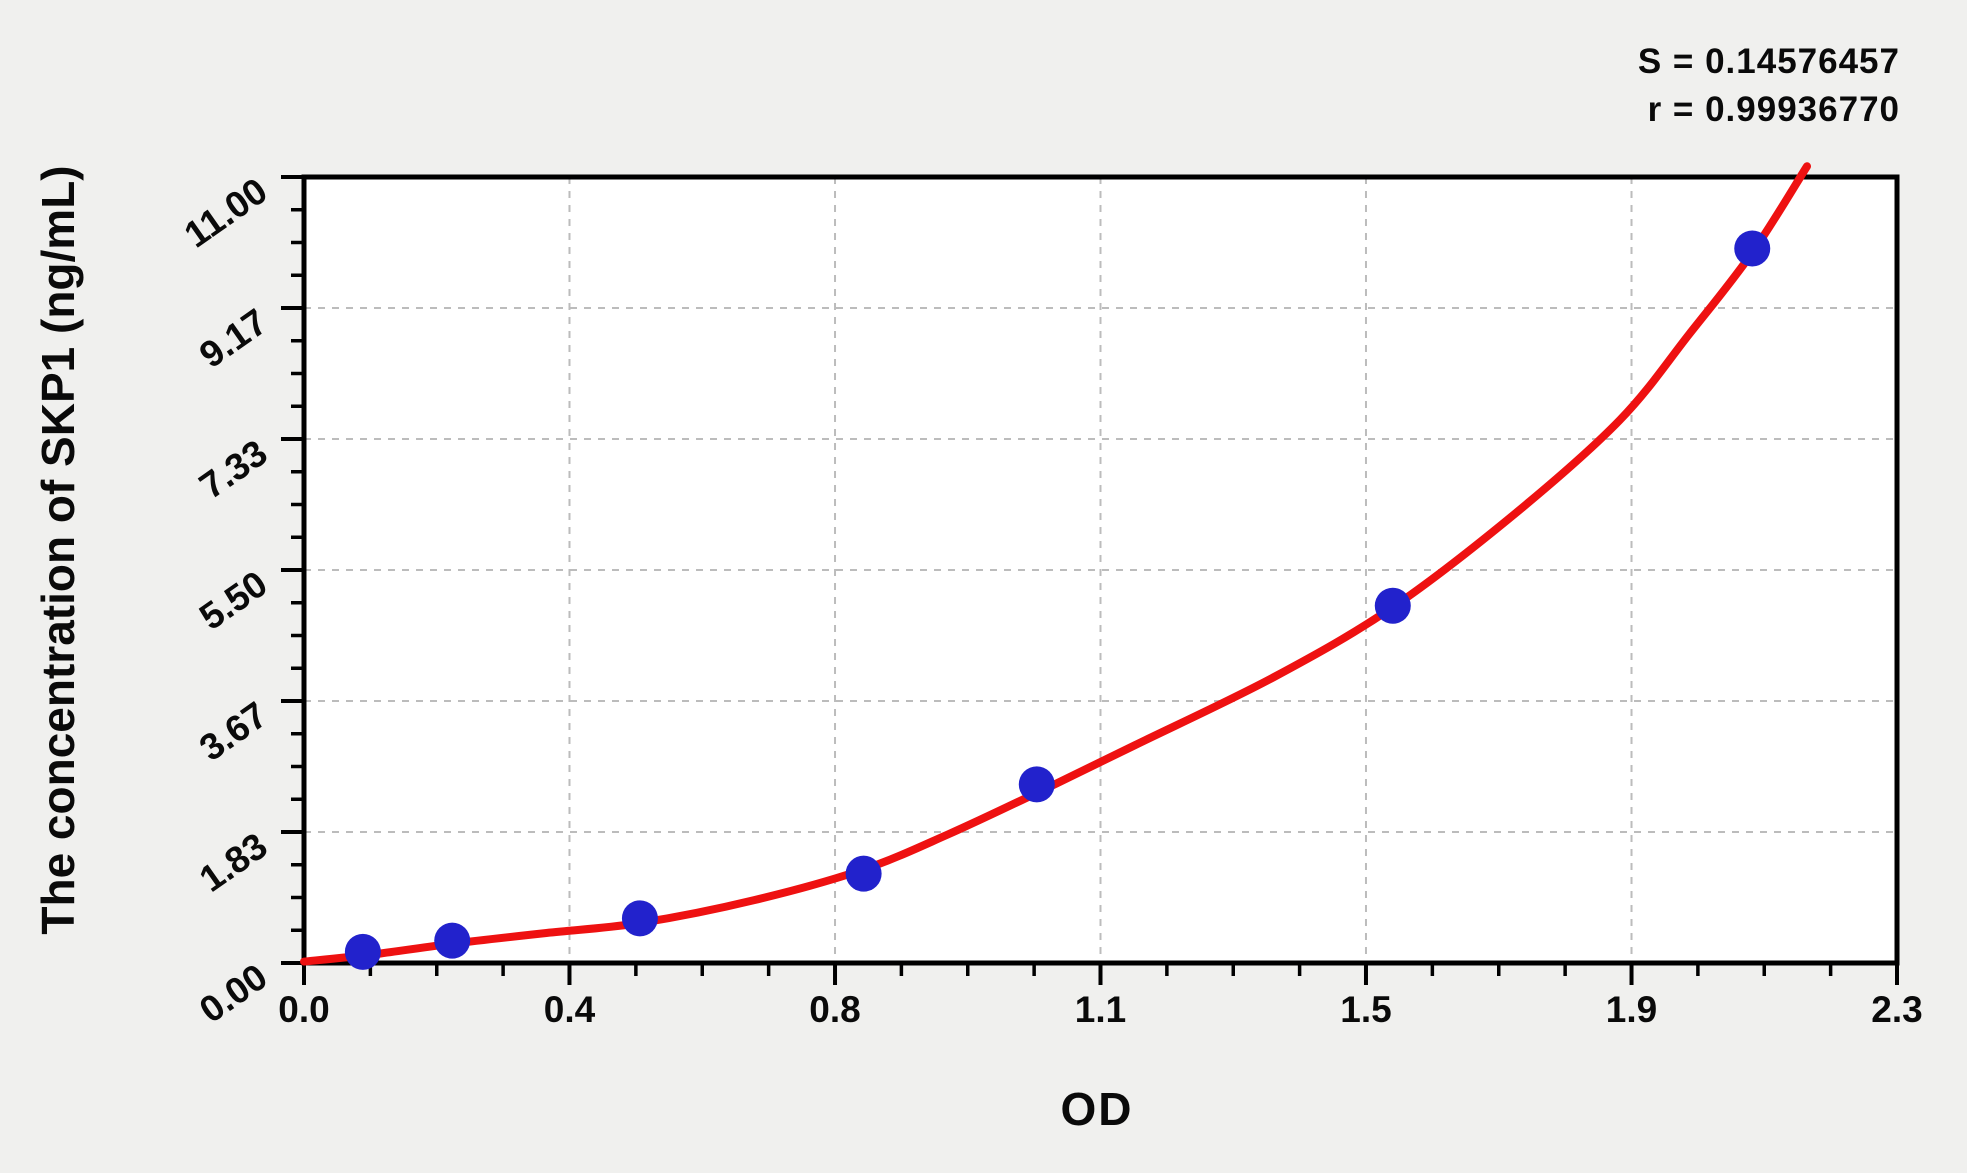  What do you see at coordinates (1365, 1009) in the screenshot?
I see `x-tick-label: 1.5` at bounding box center [1365, 1009].